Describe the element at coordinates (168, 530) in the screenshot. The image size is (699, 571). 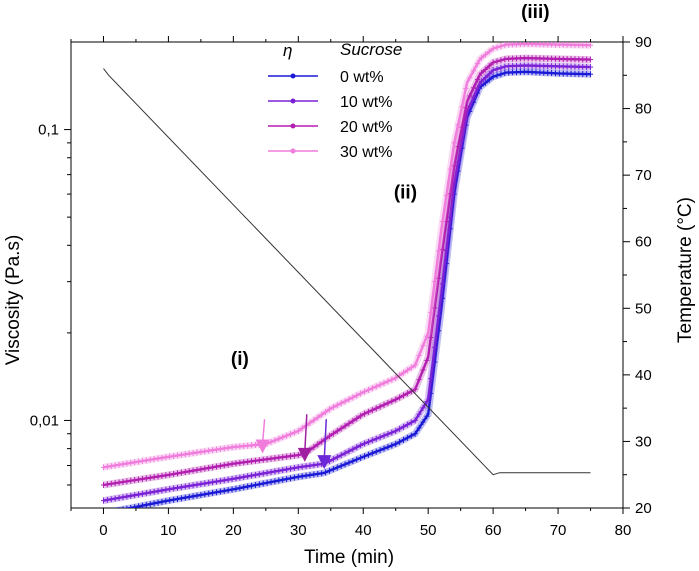
I see `x-tick-label: 10` at that location.